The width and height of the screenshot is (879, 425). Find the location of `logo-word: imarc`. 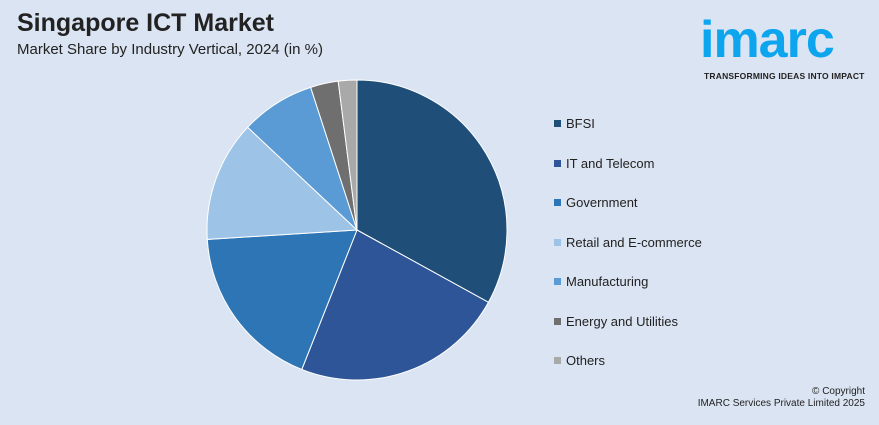

logo-word: imarc is located at coordinates (767, 40).